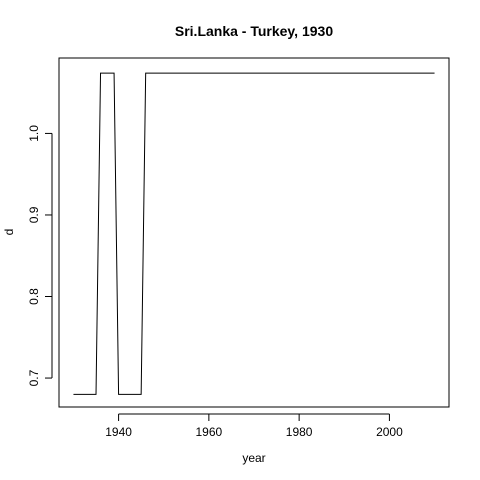  Describe the element at coordinates (254, 426) in the screenshot. I see `x-axis: 1940 1960 1980 2000` at that location.